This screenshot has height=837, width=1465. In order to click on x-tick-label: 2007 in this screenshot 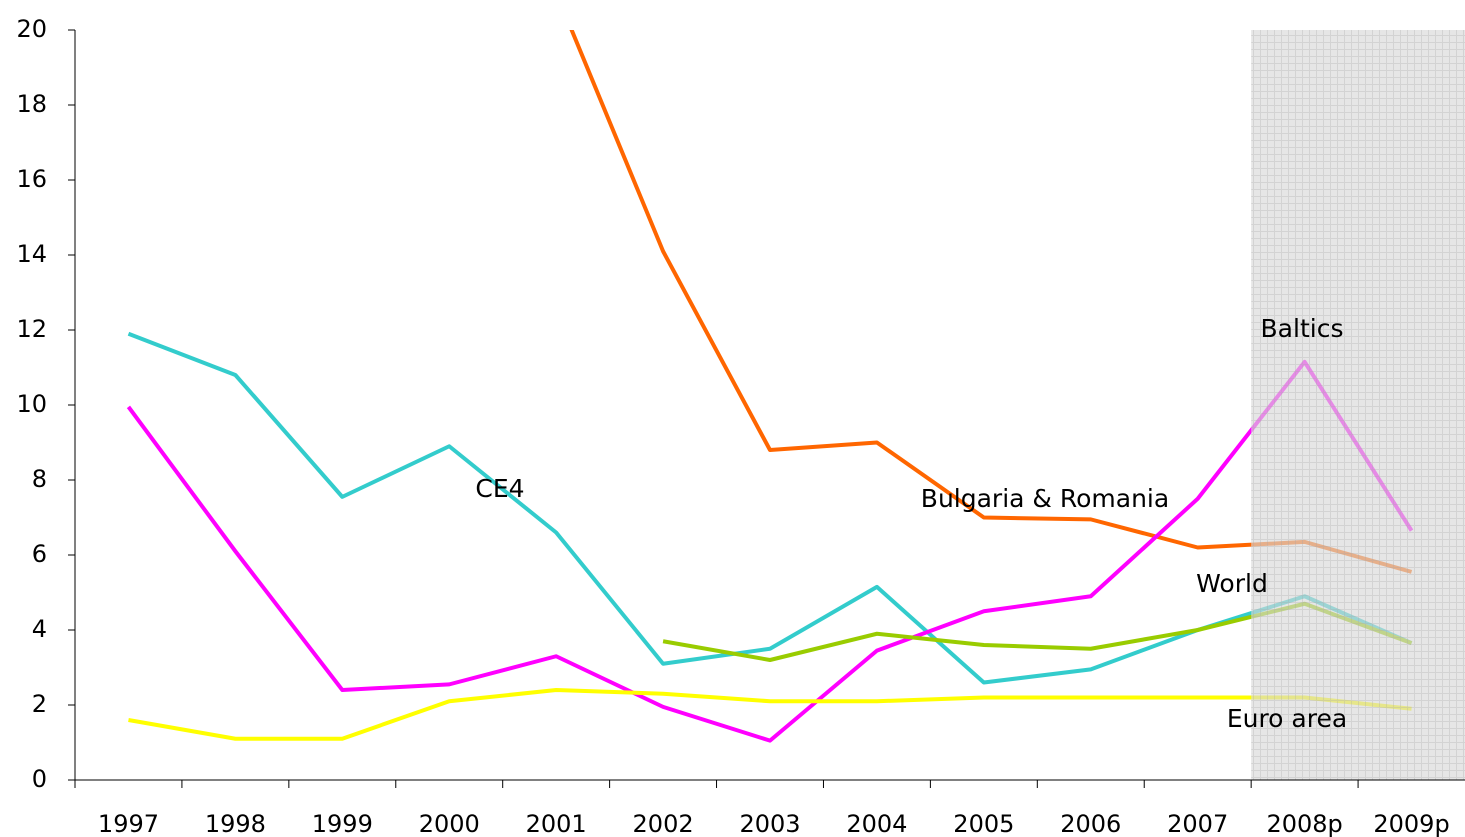, I will do `click(1197, 823)`.